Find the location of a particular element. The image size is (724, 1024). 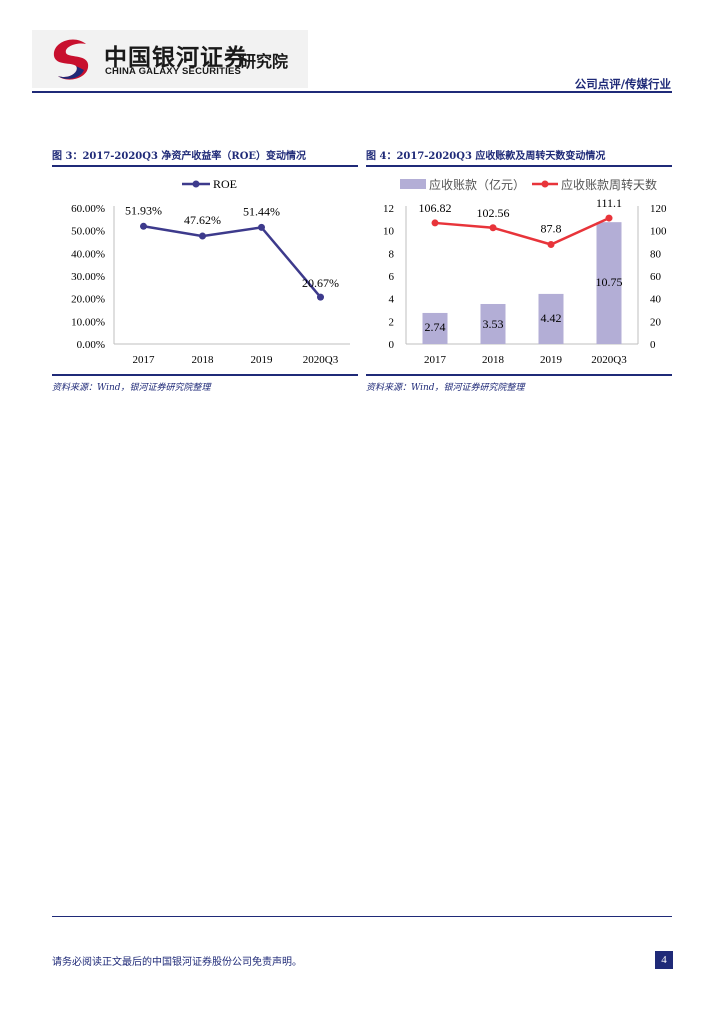

turnover-days-label: 111.1 is located at coordinates (609, 203).